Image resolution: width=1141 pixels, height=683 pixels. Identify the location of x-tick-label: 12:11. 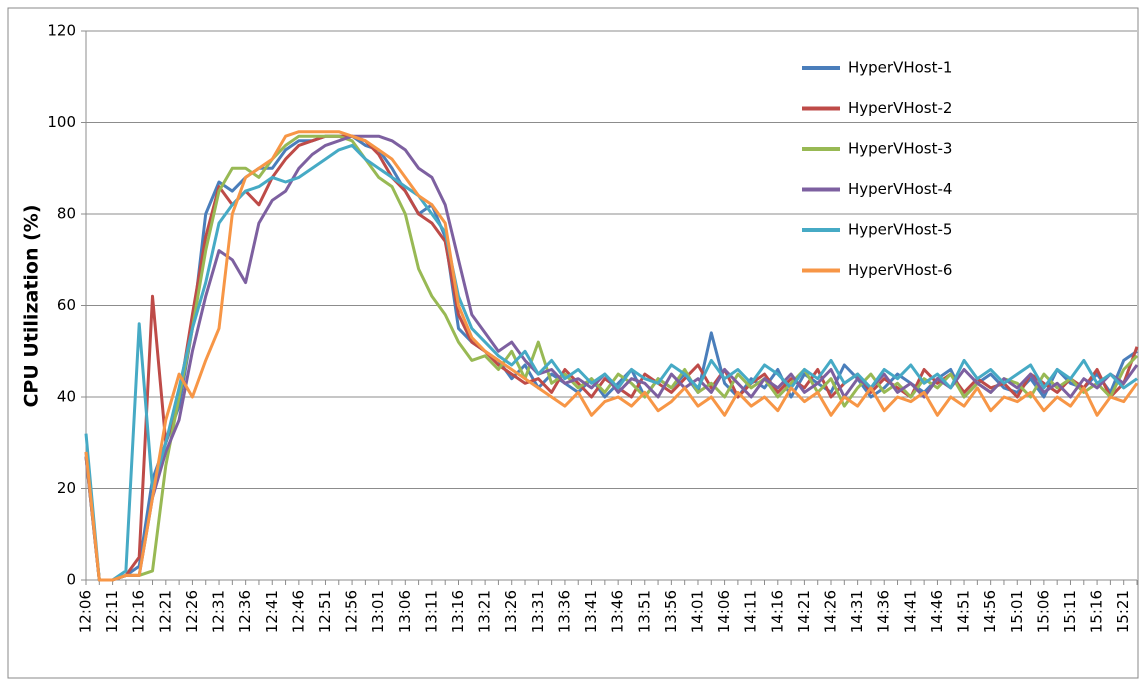
(112, 611).